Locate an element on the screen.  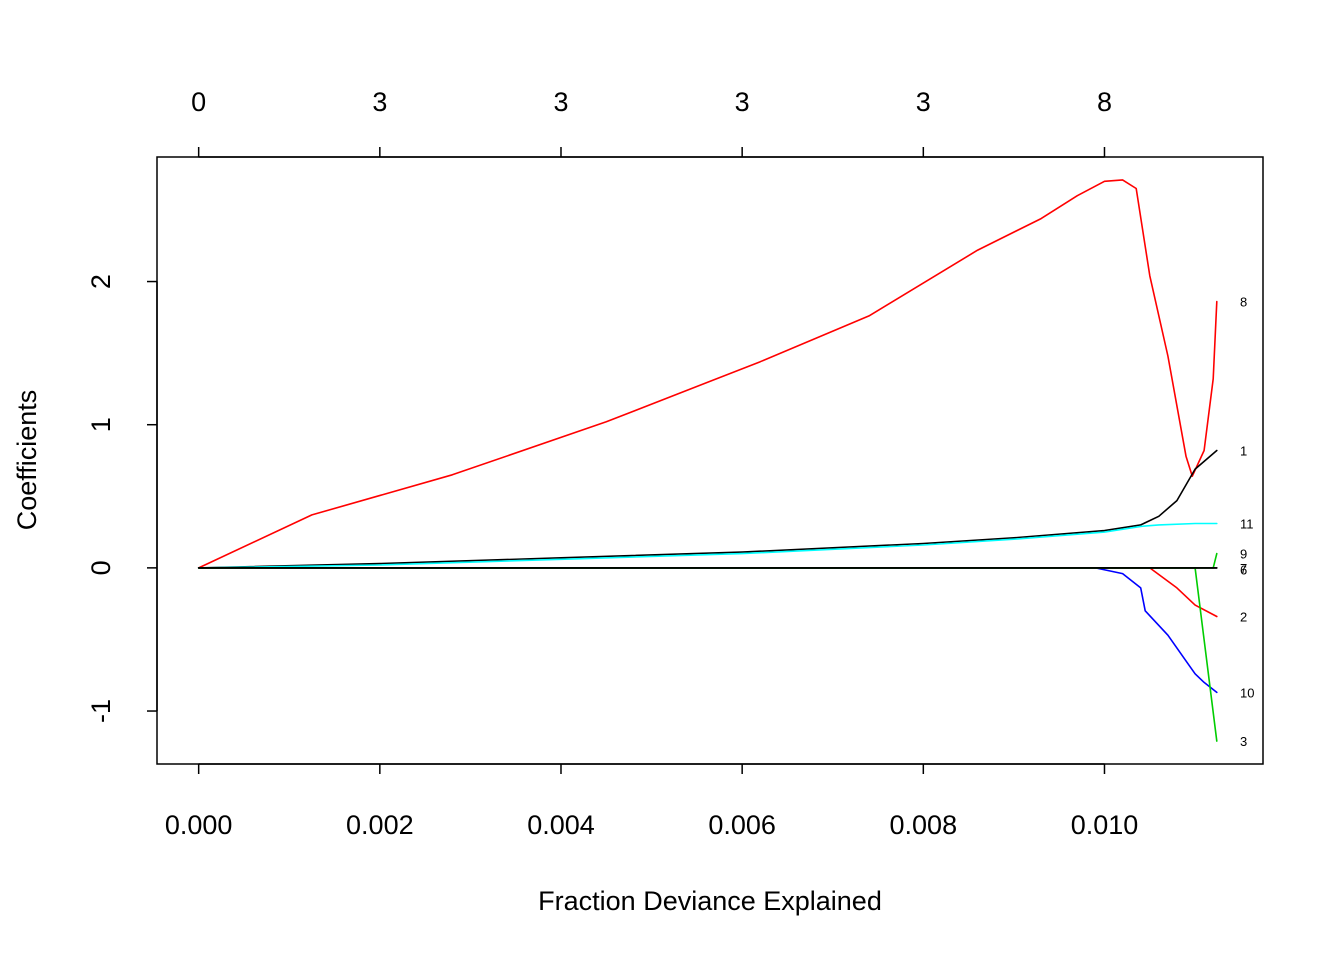
path-label-6: 6 is located at coordinates (1243, 569).